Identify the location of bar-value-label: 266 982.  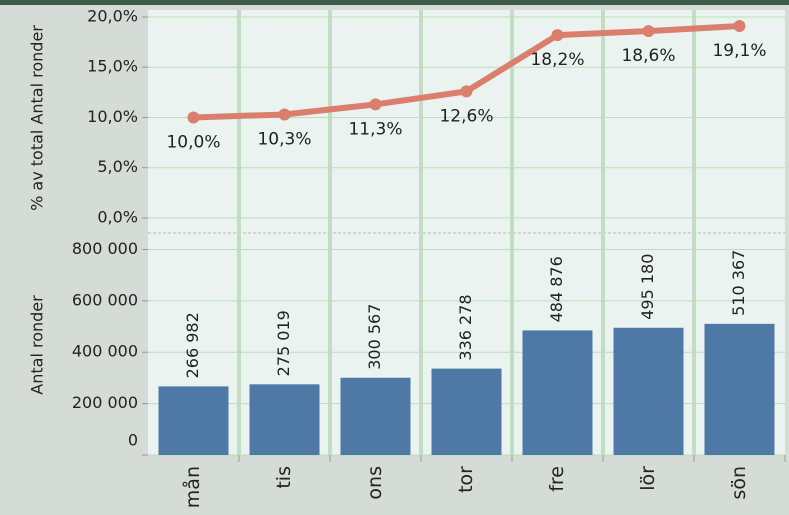
(192, 345).